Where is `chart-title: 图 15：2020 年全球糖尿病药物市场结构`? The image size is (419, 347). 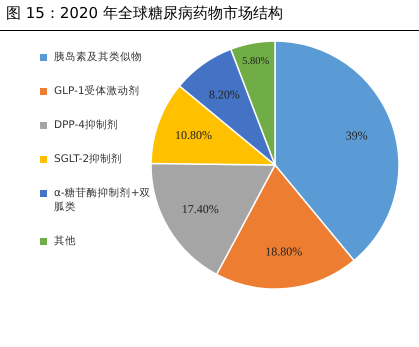 chart-title: 图 15：2020 年全球糖尿病药物市场结构 is located at coordinates (144, 13).